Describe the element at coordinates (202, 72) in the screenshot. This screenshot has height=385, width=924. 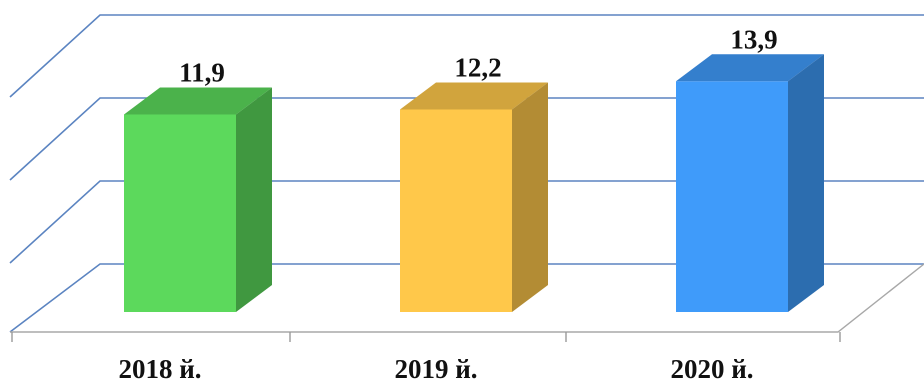
I see `value-label: 11,9` at that location.